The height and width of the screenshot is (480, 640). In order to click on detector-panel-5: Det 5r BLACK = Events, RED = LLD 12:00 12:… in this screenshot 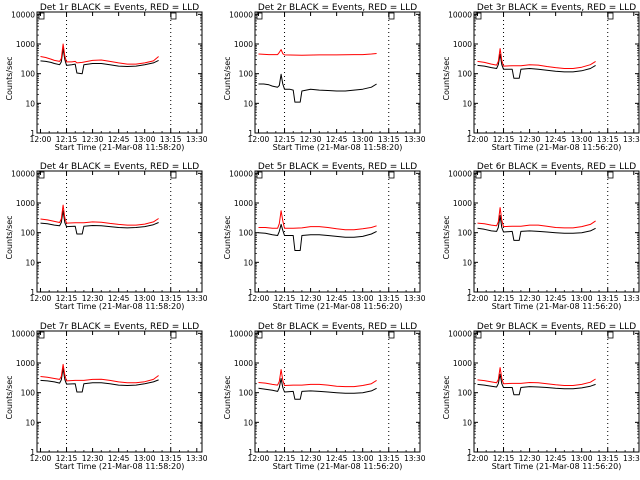, I will do `click(324, 236)`.